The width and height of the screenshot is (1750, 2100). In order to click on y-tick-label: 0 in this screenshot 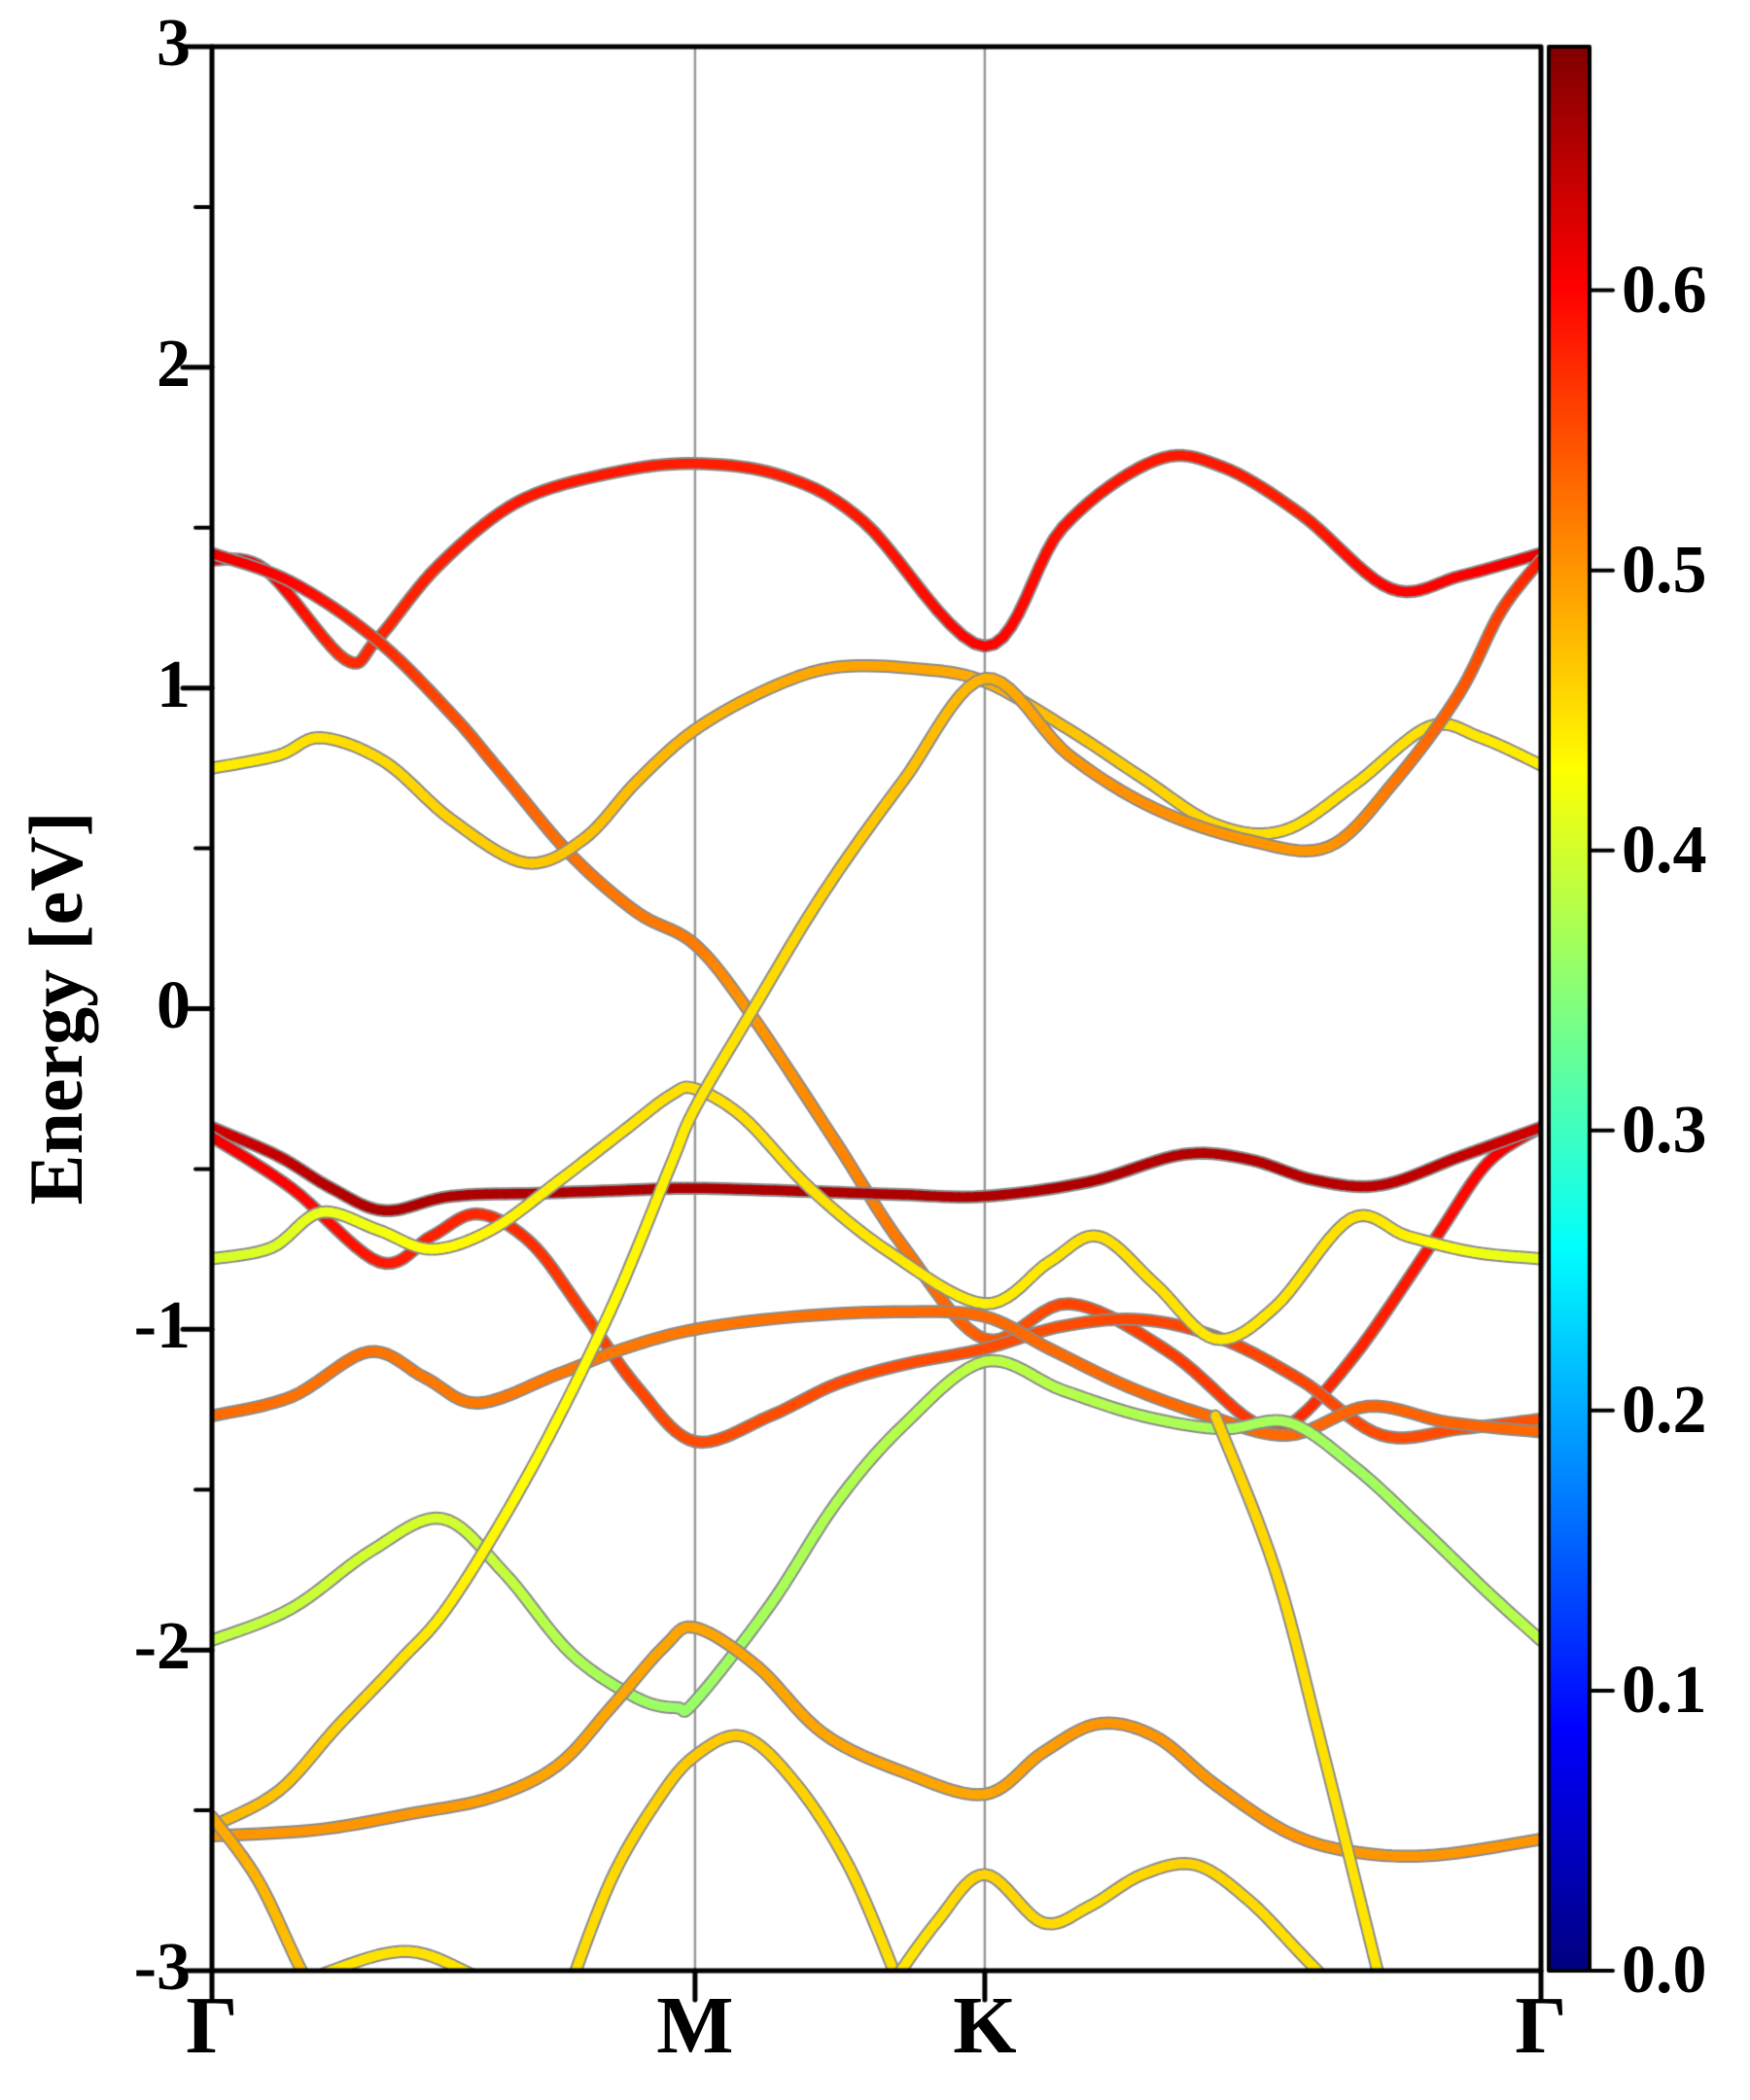, I will do `click(174, 1005)`.